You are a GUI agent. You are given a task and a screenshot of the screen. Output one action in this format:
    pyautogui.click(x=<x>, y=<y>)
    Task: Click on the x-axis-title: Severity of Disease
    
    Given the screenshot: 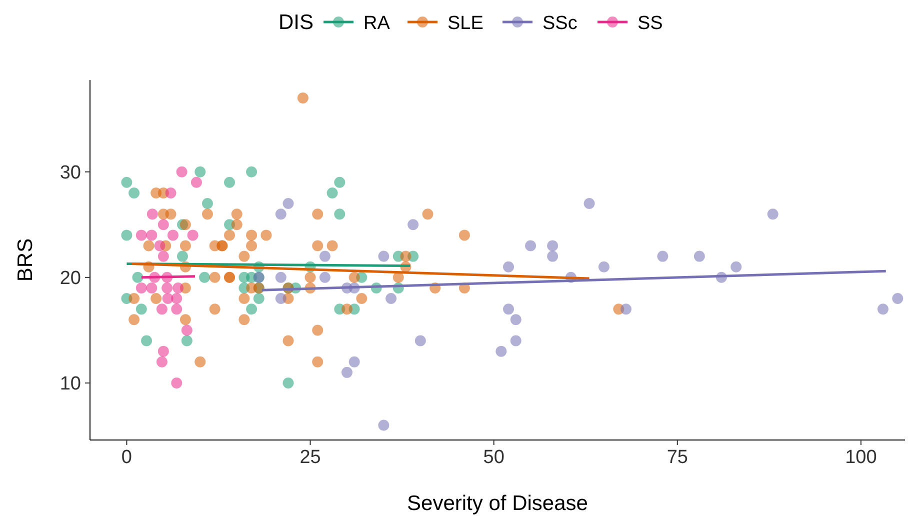 What is the action you would take?
    pyautogui.click(x=497, y=503)
    